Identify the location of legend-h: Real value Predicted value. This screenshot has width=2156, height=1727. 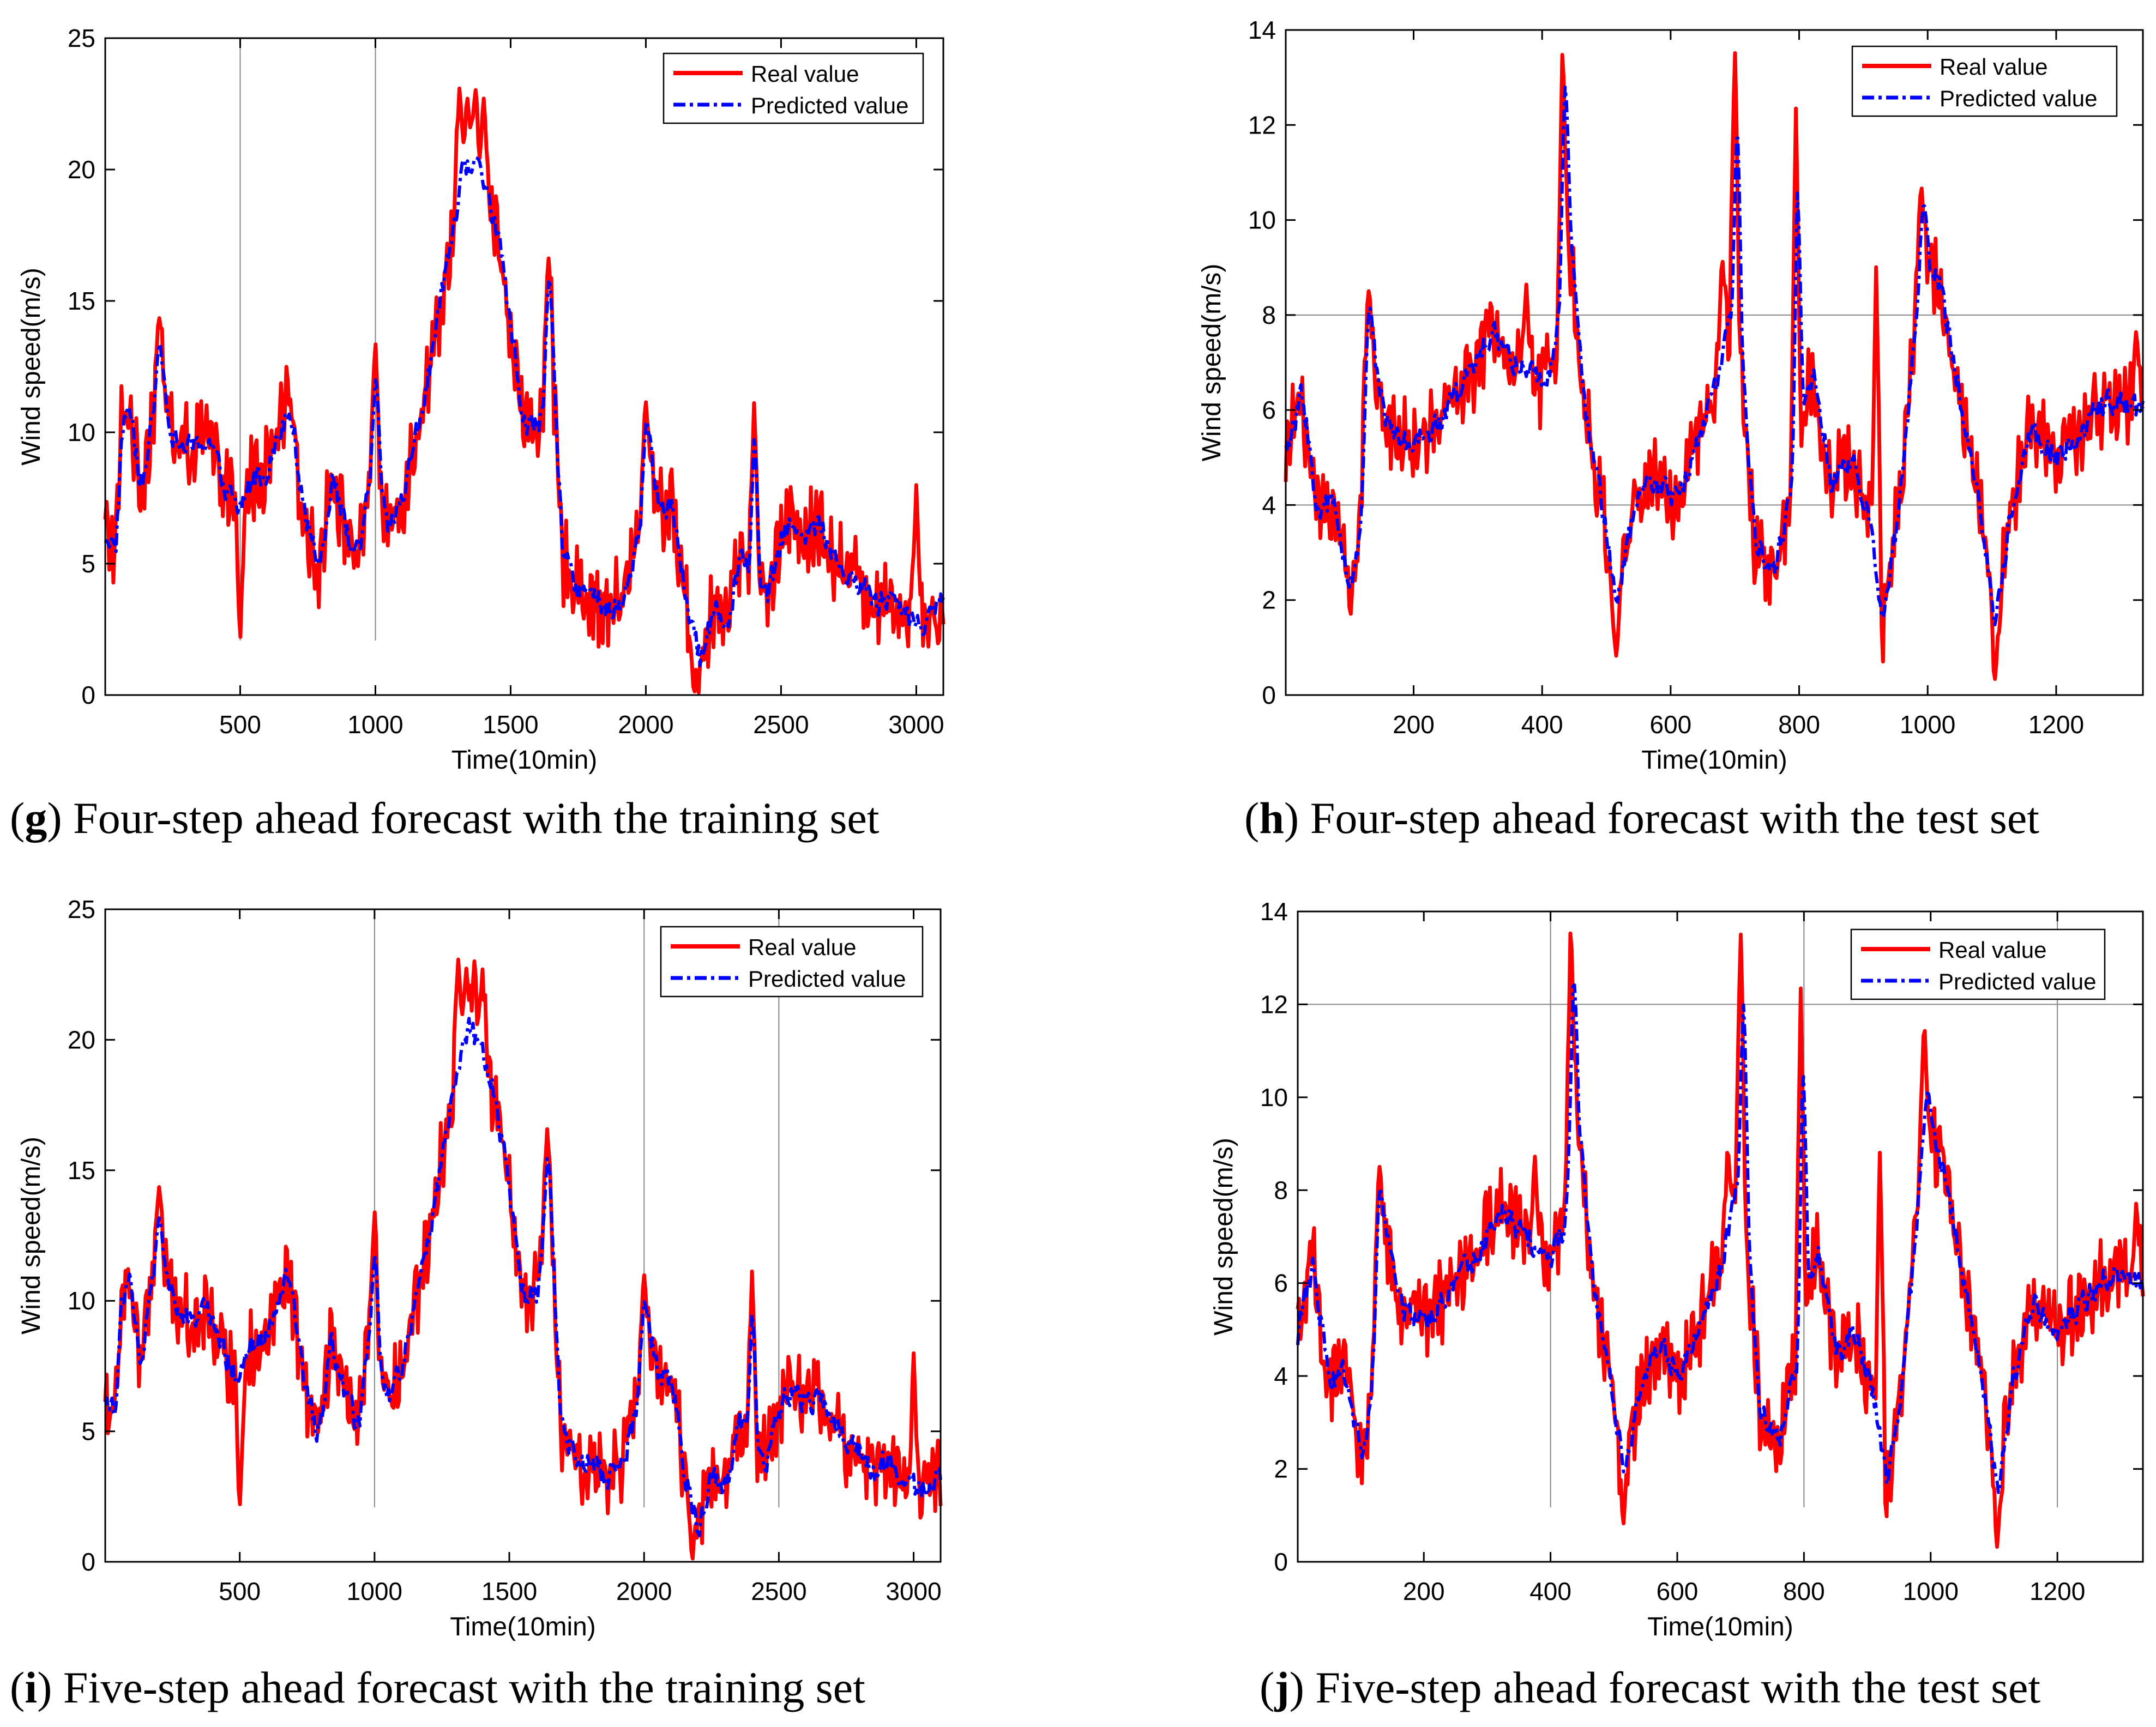
(1984, 81).